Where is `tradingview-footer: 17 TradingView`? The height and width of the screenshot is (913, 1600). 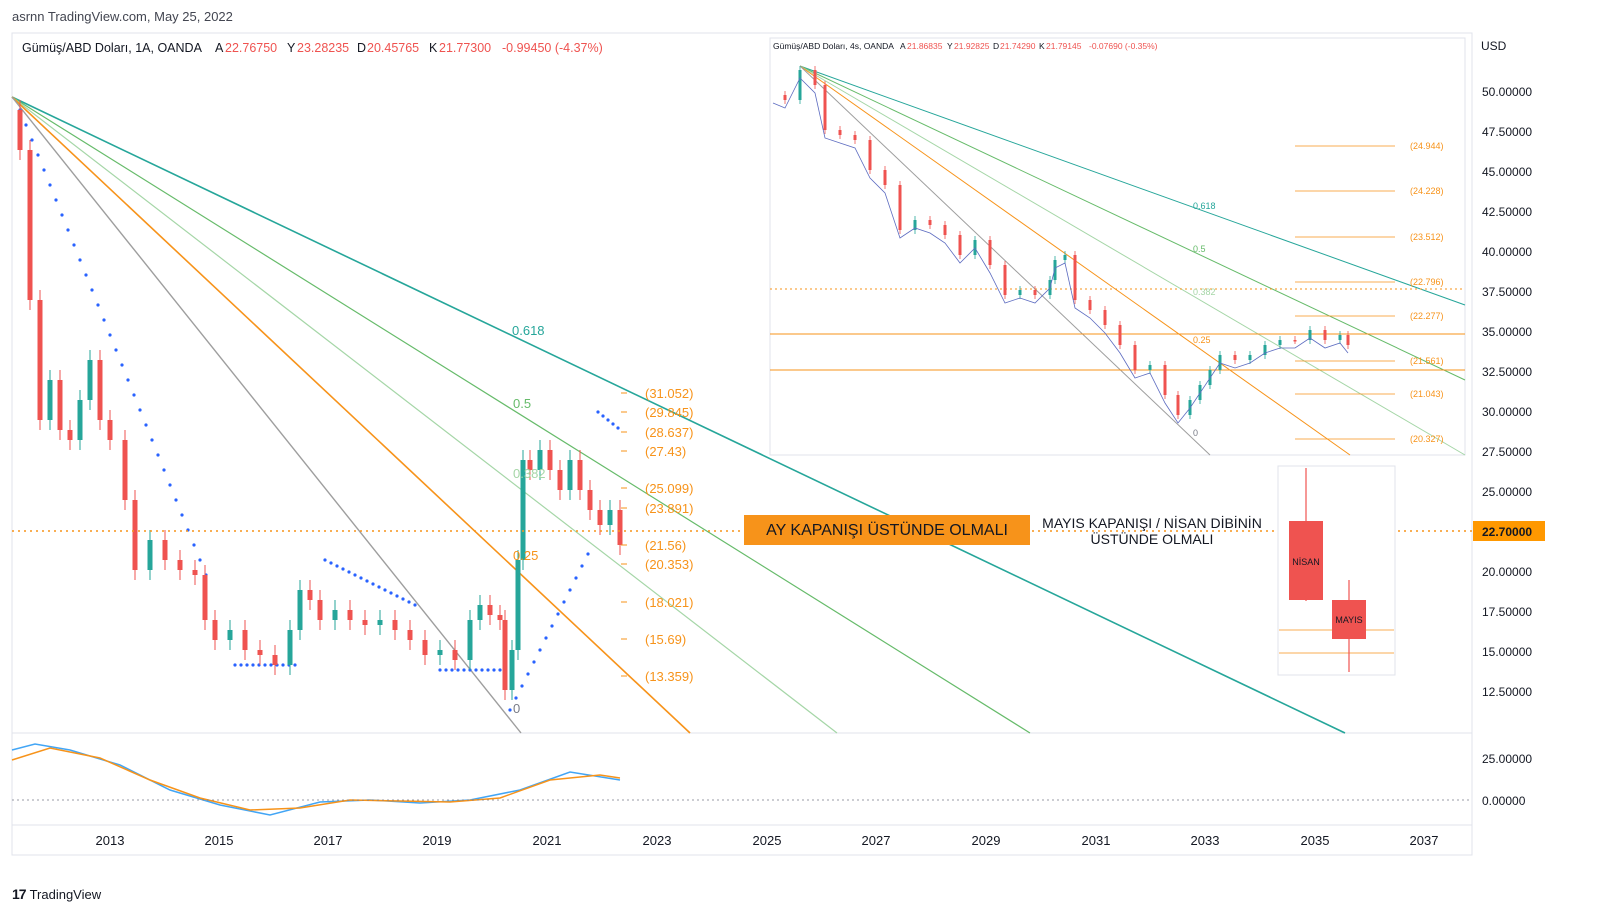
tradingview-footer: 17 TradingView is located at coordinates (56, 894).